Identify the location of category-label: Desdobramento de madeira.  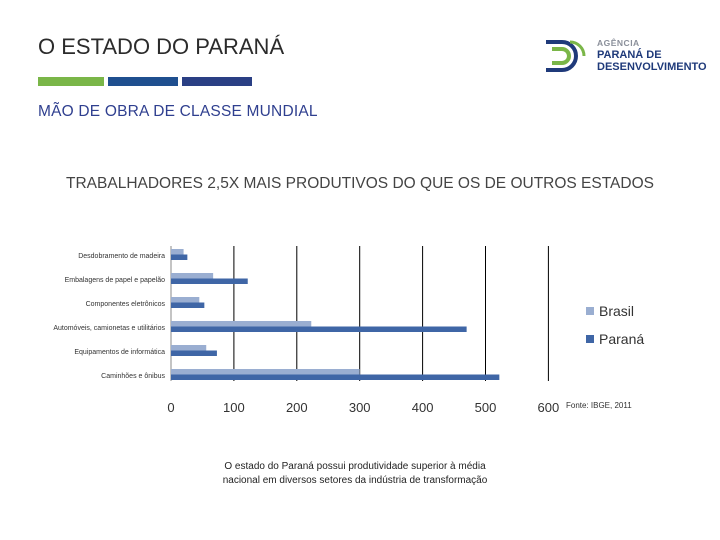
(121, 256).